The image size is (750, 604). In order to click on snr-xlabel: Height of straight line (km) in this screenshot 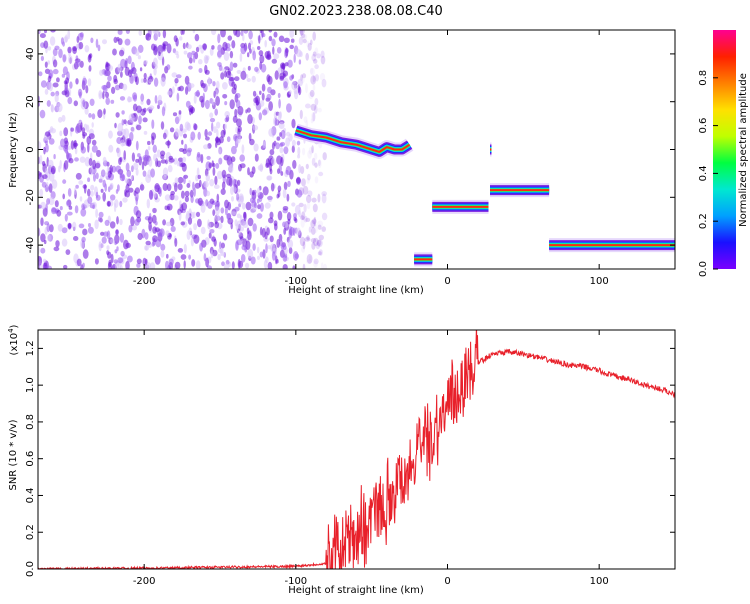, I will do `click(356, 590)`.